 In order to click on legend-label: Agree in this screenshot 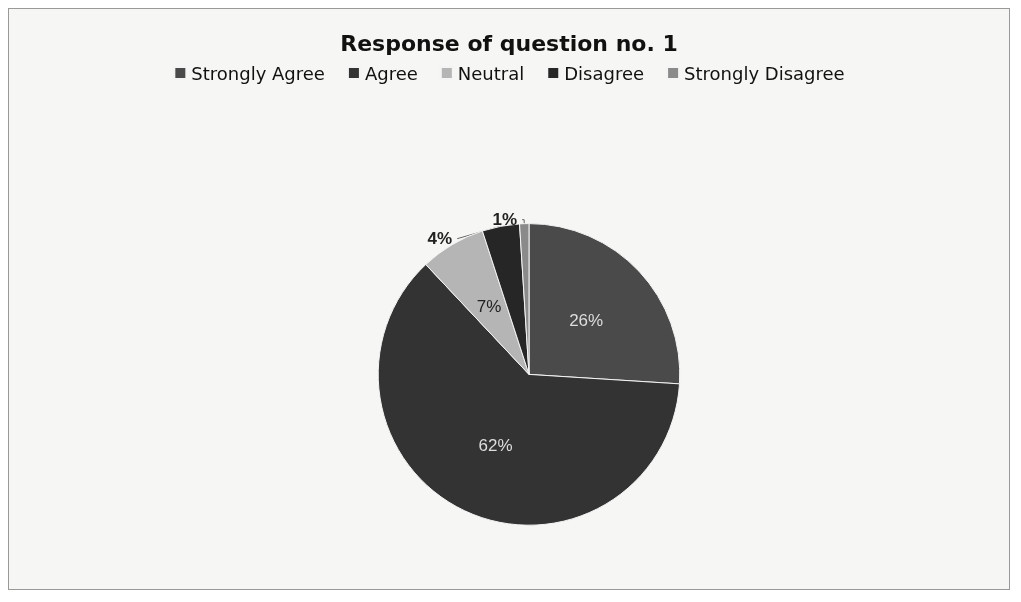, I will do `click(391, 73)`.